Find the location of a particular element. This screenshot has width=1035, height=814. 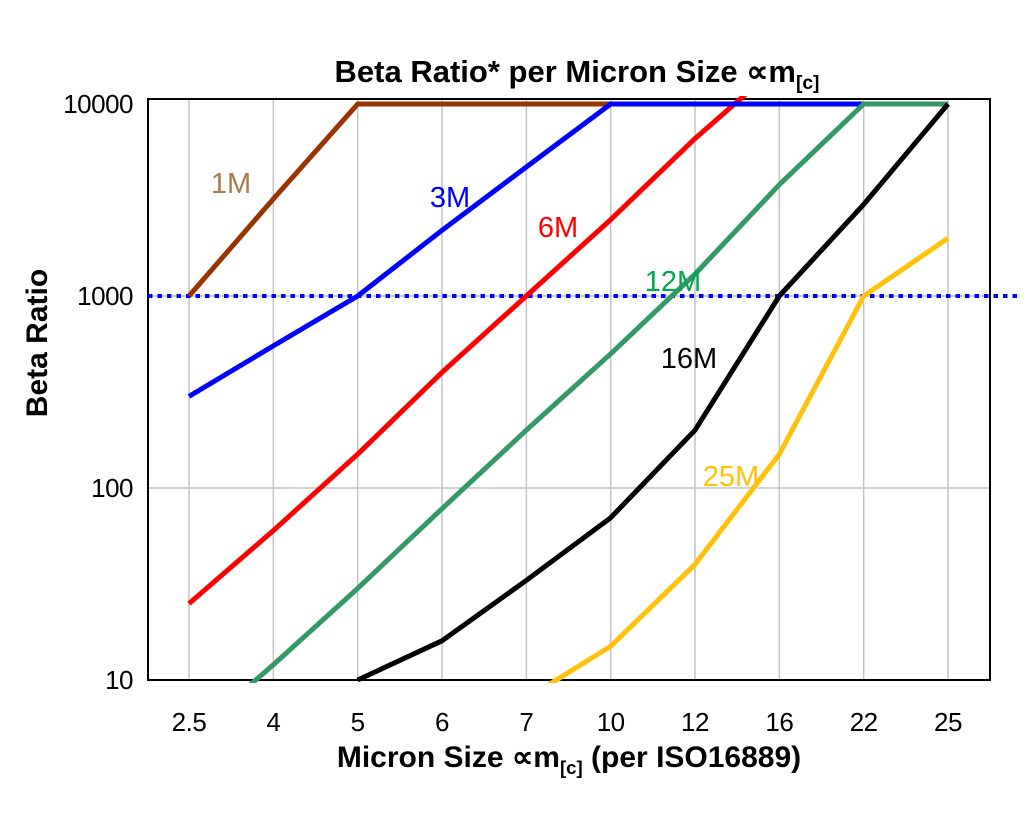

y-tick-label-10: 10 is located at coordinates (119, 680).